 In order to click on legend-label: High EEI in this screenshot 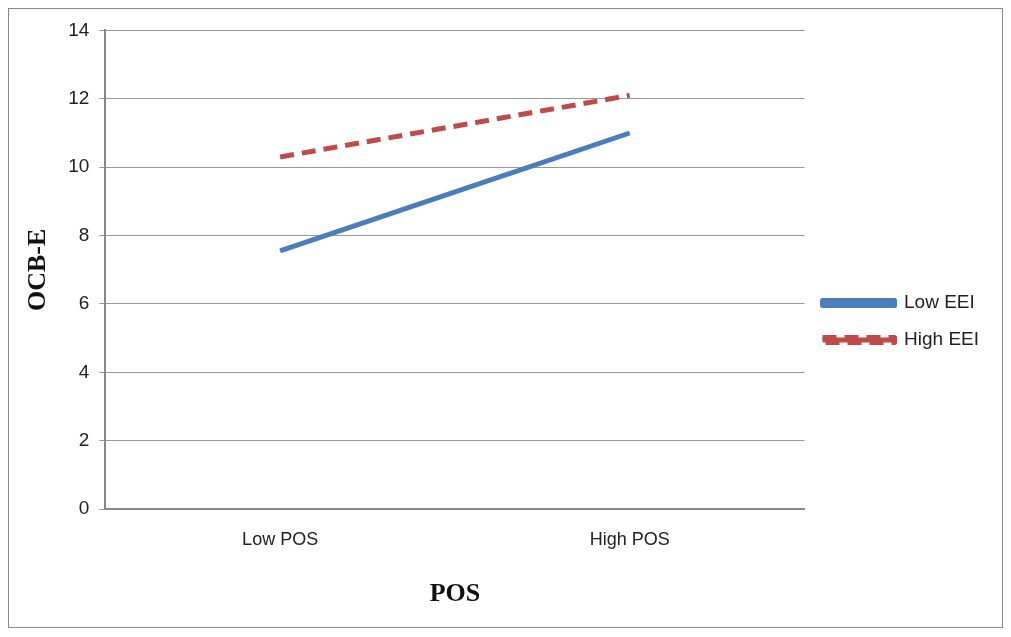, I will do `click(941, 339)`.